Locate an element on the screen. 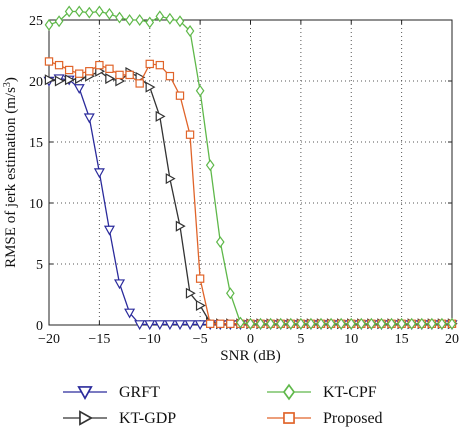 The image size is (474, 443). x-tick-label: 5 is located at coordinates (300, 339).